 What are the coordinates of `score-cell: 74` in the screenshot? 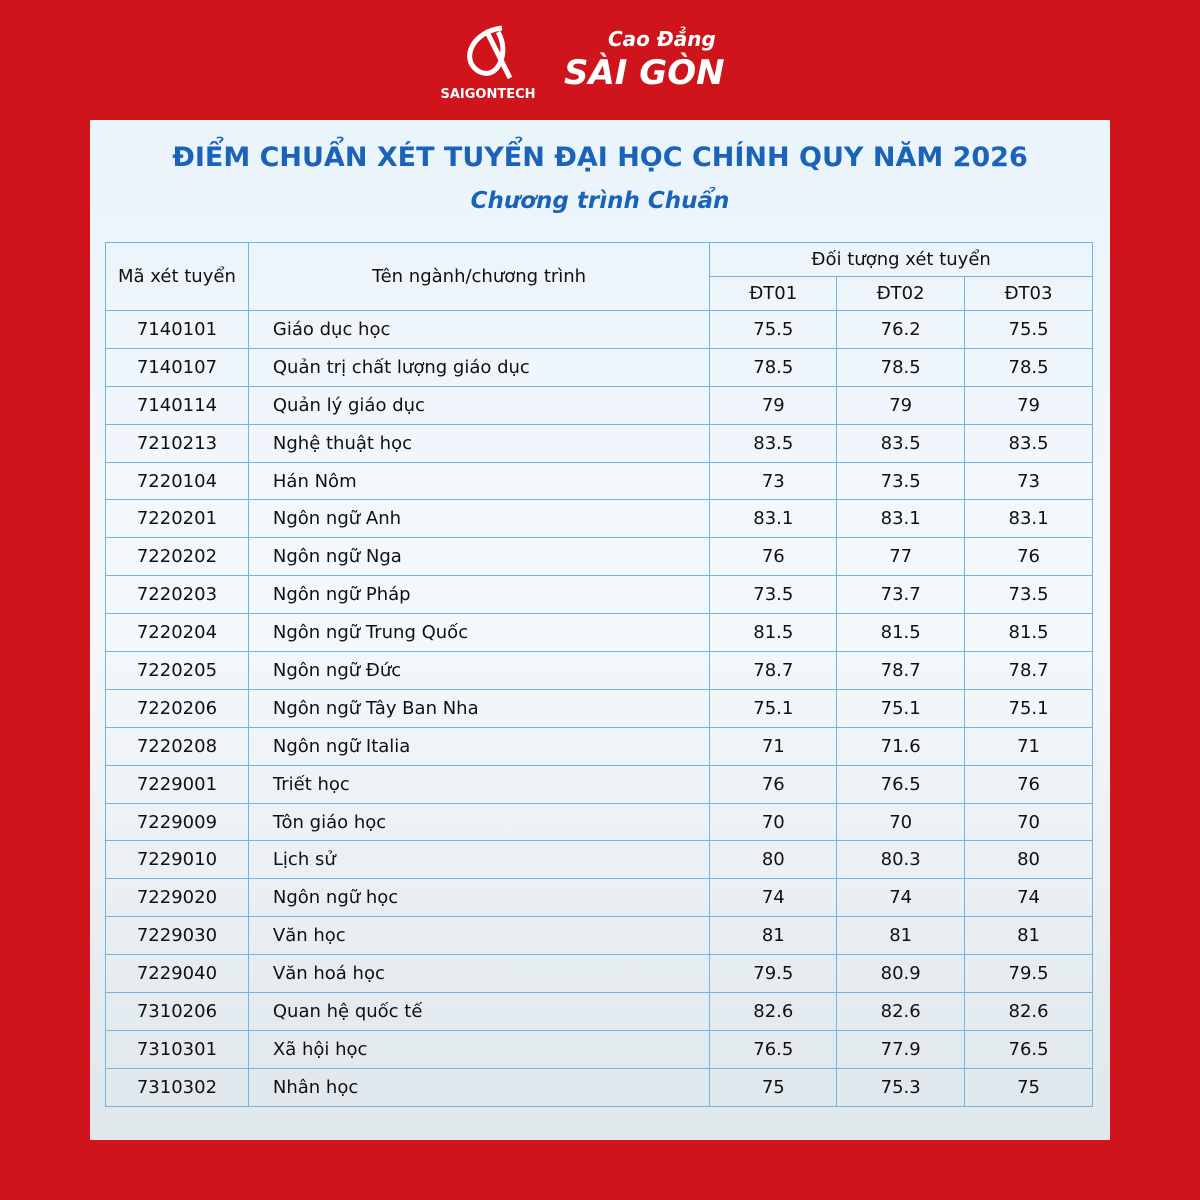 It's located at (773, 898).